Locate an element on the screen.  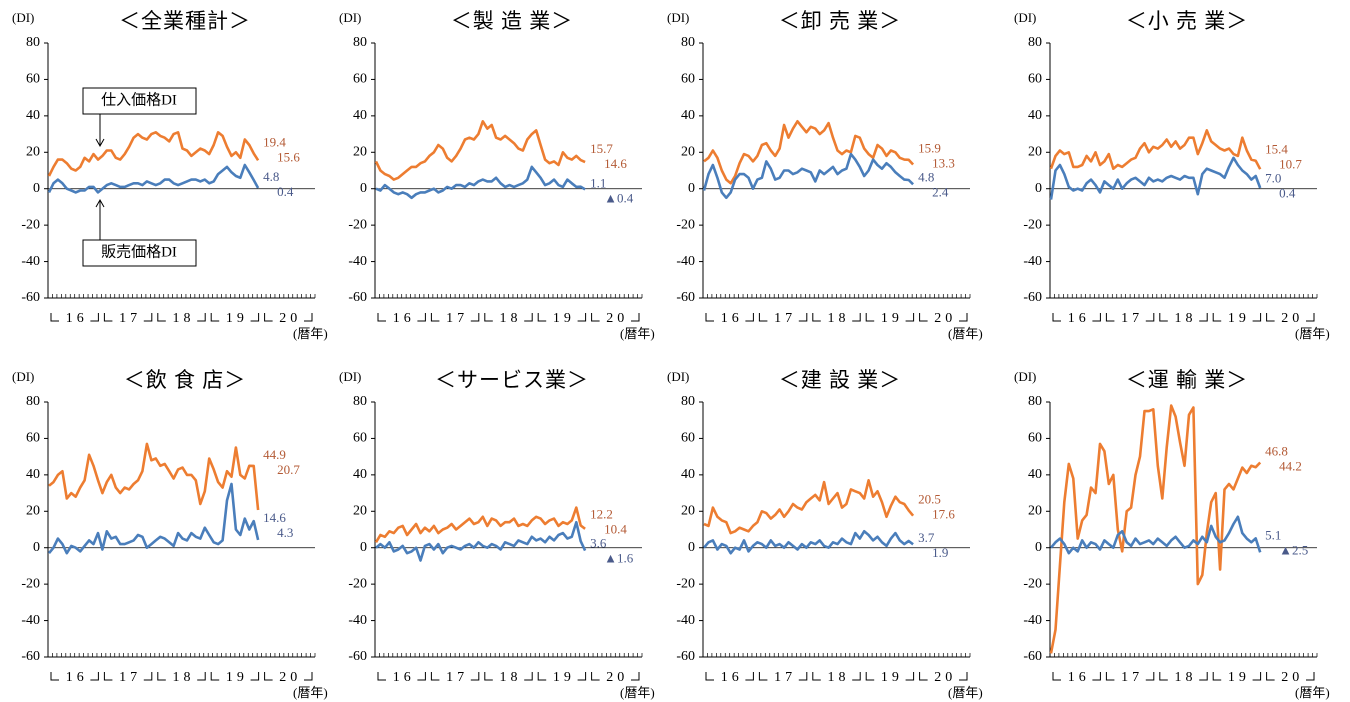
legend-arrow is located at coordinates (100, 219).